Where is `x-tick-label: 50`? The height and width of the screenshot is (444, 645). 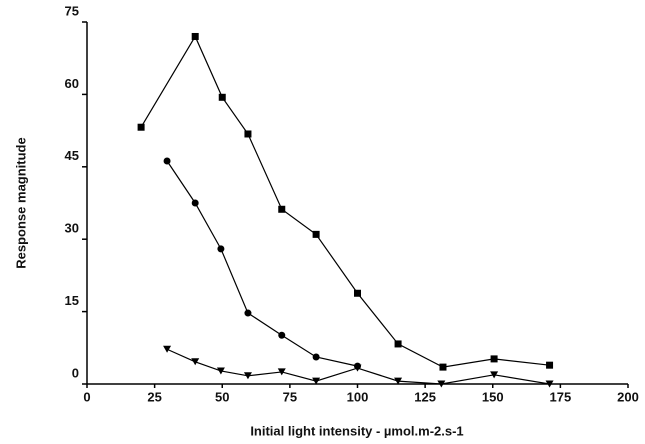
x-tick-label: 50 is located at coordinates (222, 396).